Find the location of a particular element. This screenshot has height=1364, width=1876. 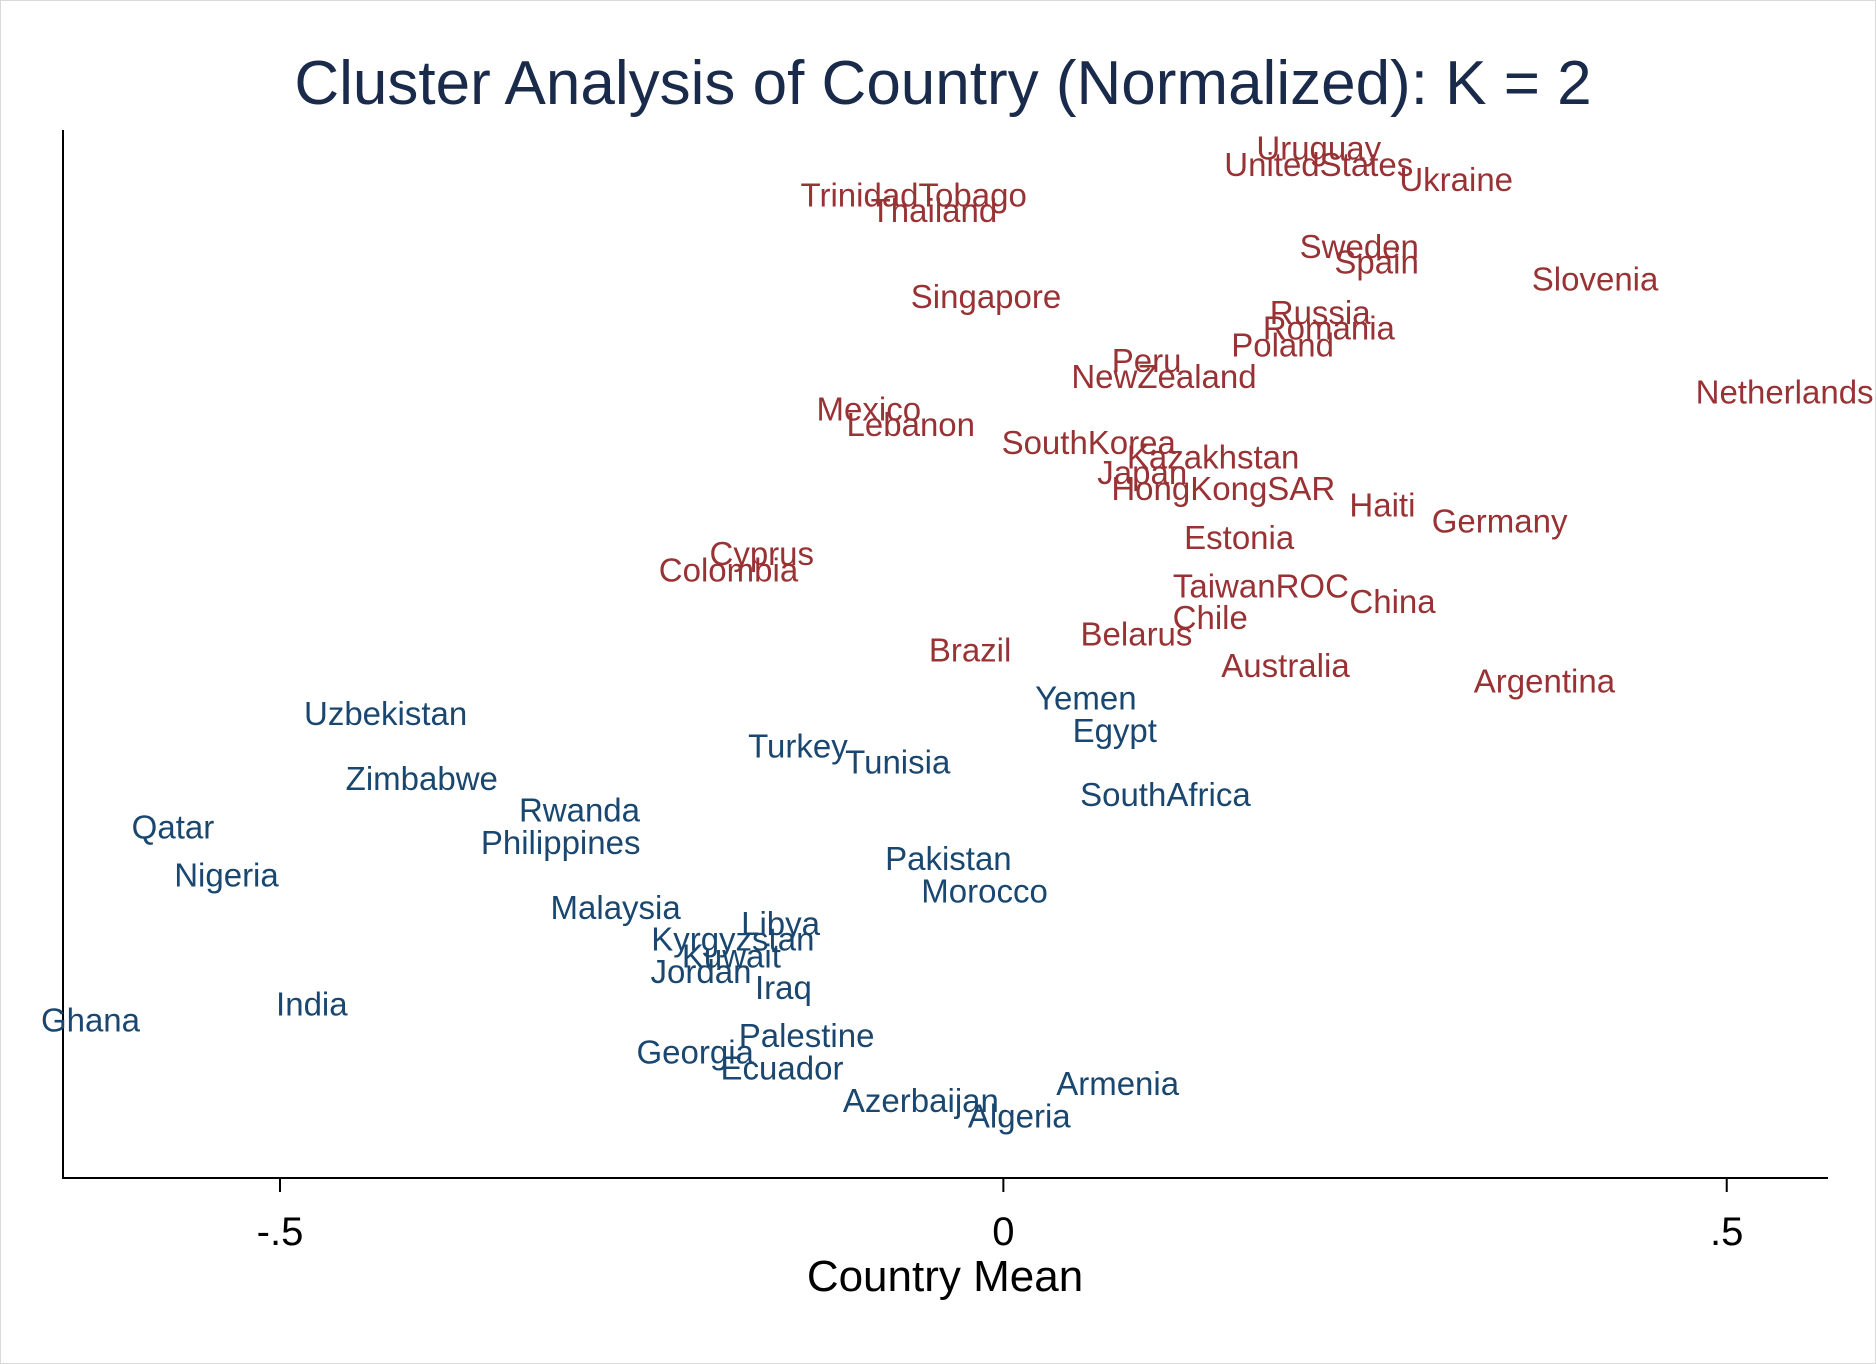

x-axis-label: Country Mean is located at coordinates (945, 1276).